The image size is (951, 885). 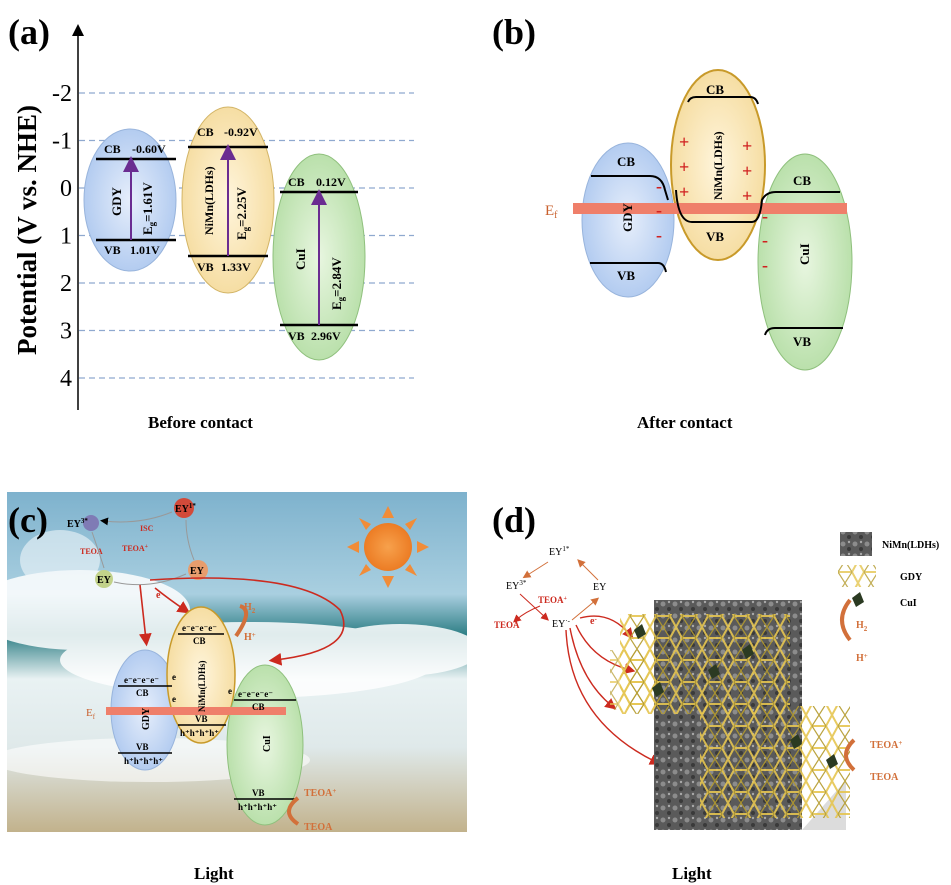 I want to click on d-arrow-teoa, so click(x=527, y=614).